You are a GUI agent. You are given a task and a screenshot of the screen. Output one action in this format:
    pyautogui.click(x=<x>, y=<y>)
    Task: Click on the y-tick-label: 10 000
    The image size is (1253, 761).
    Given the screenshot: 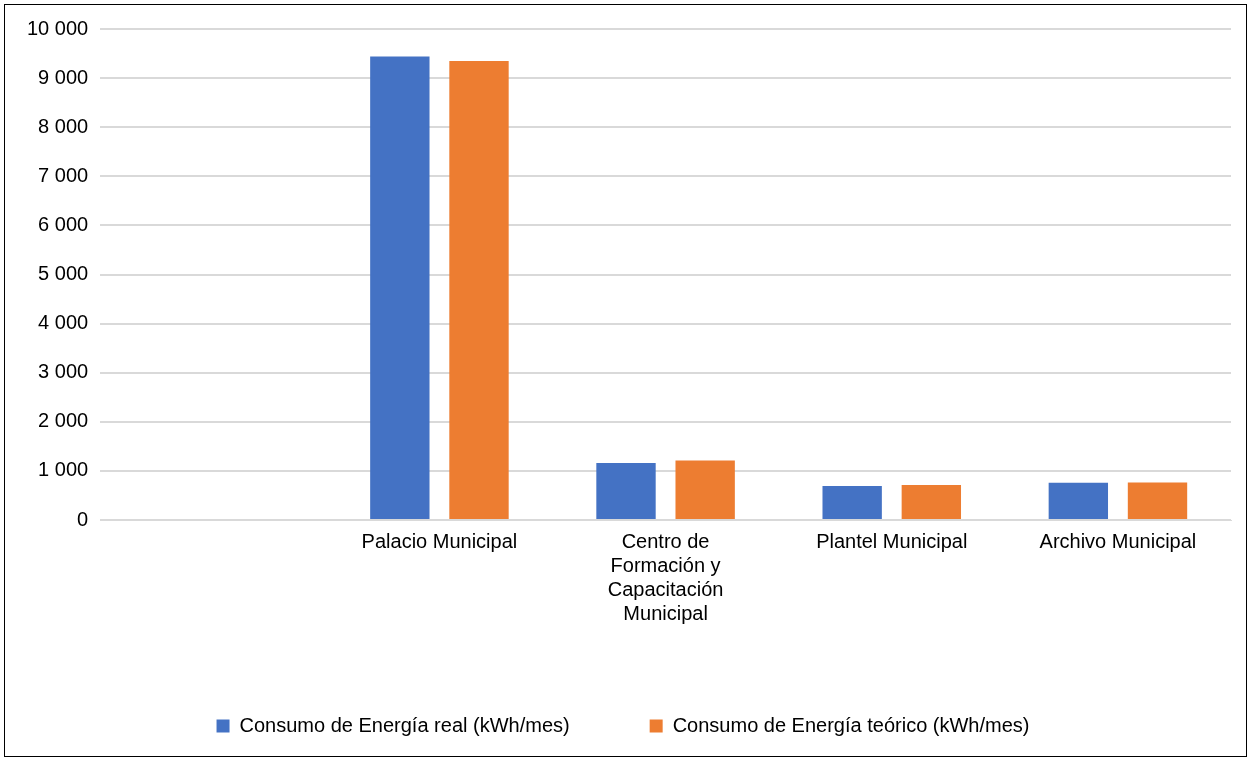 What is the action you would take?
    pyautogui.click(x=58, y=27)
    